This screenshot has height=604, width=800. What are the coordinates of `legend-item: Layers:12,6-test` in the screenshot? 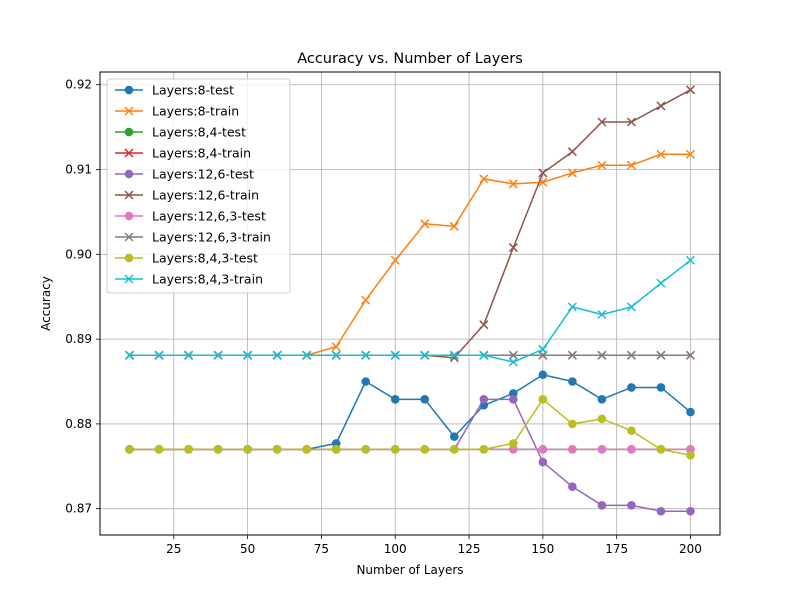 It's located at (184, 174).